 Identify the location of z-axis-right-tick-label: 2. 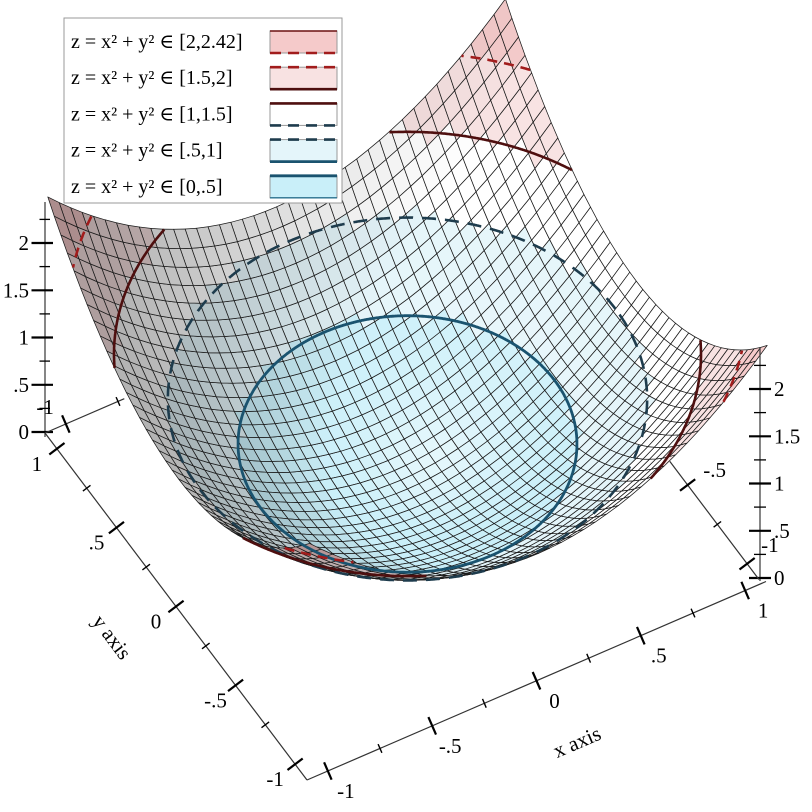
(779, 389).